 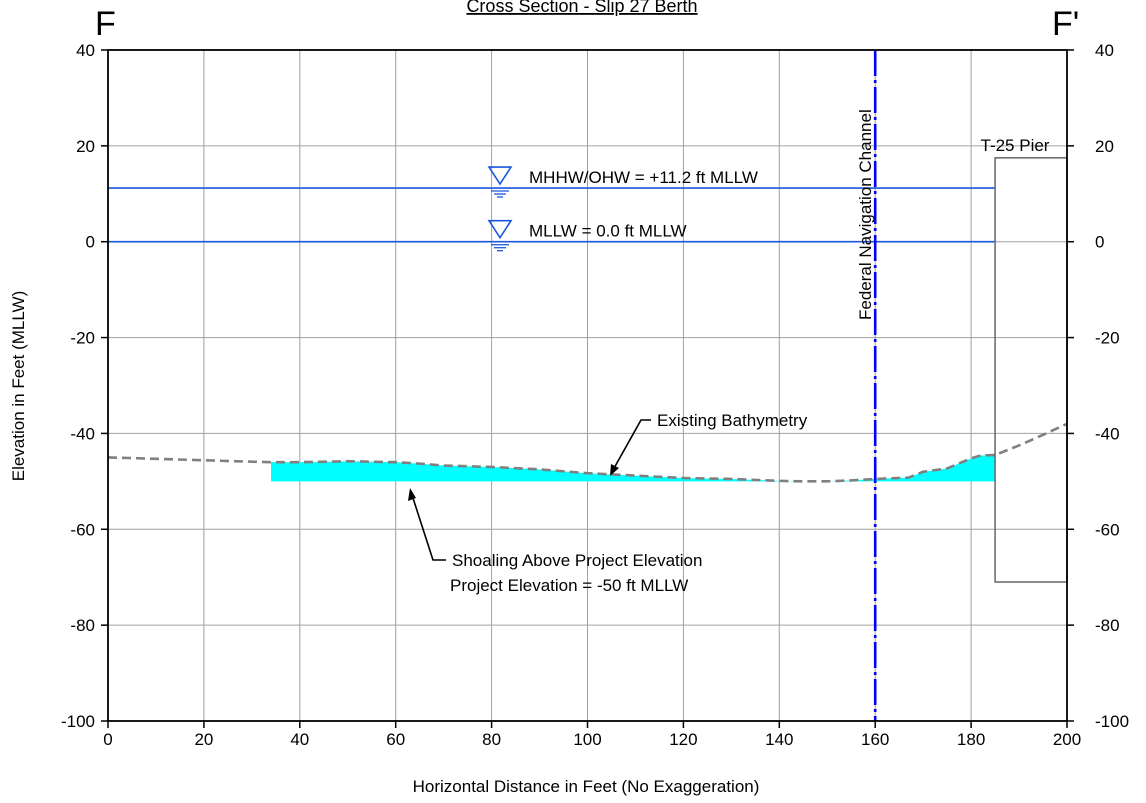 What do you see at coordinates (412, 494) in the screenshot?
I see `shoaling-arrowhead` at bounding box center [412, 494].